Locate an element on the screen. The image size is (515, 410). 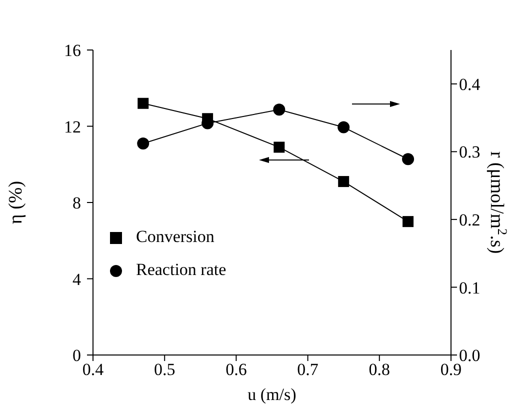
x-tick-label: 0.7 is located at coordinates (308, 370).